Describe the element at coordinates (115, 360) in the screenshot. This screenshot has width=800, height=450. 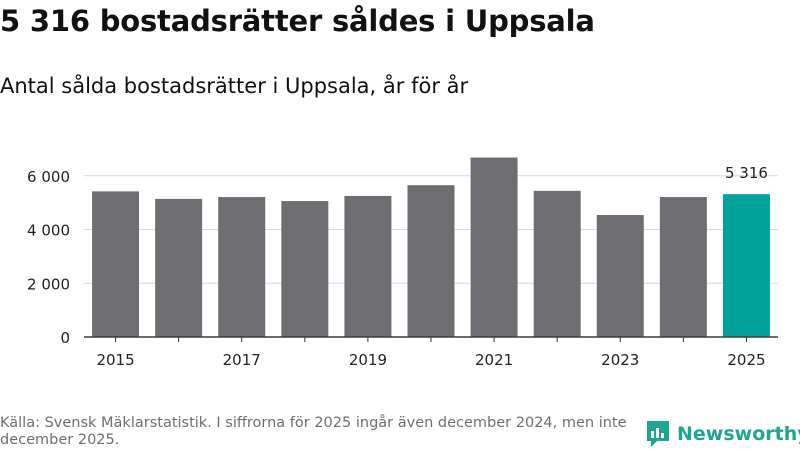
I see `x-tick-label: 2015` at that location.